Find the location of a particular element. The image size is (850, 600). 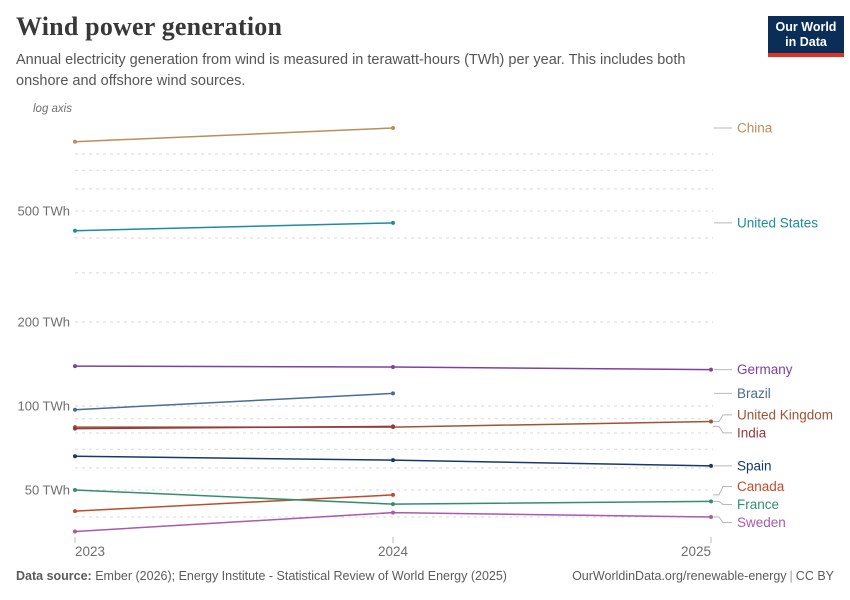

x-tick-label: 2024 is located at coordinates (393, 551).